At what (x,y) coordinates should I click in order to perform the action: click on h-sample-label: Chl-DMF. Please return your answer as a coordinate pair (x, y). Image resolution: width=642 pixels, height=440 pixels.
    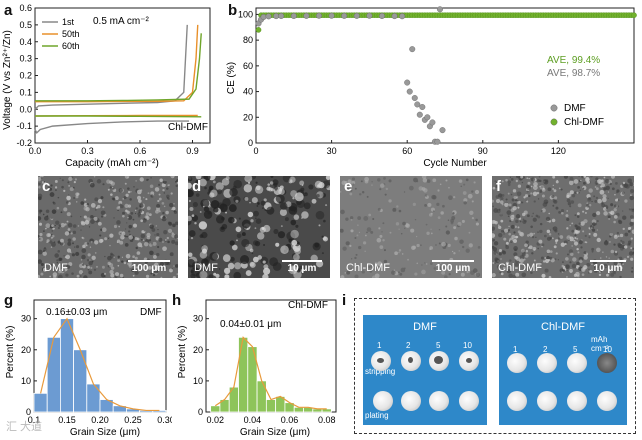
    Looking at the image, I should click on (308, 305).